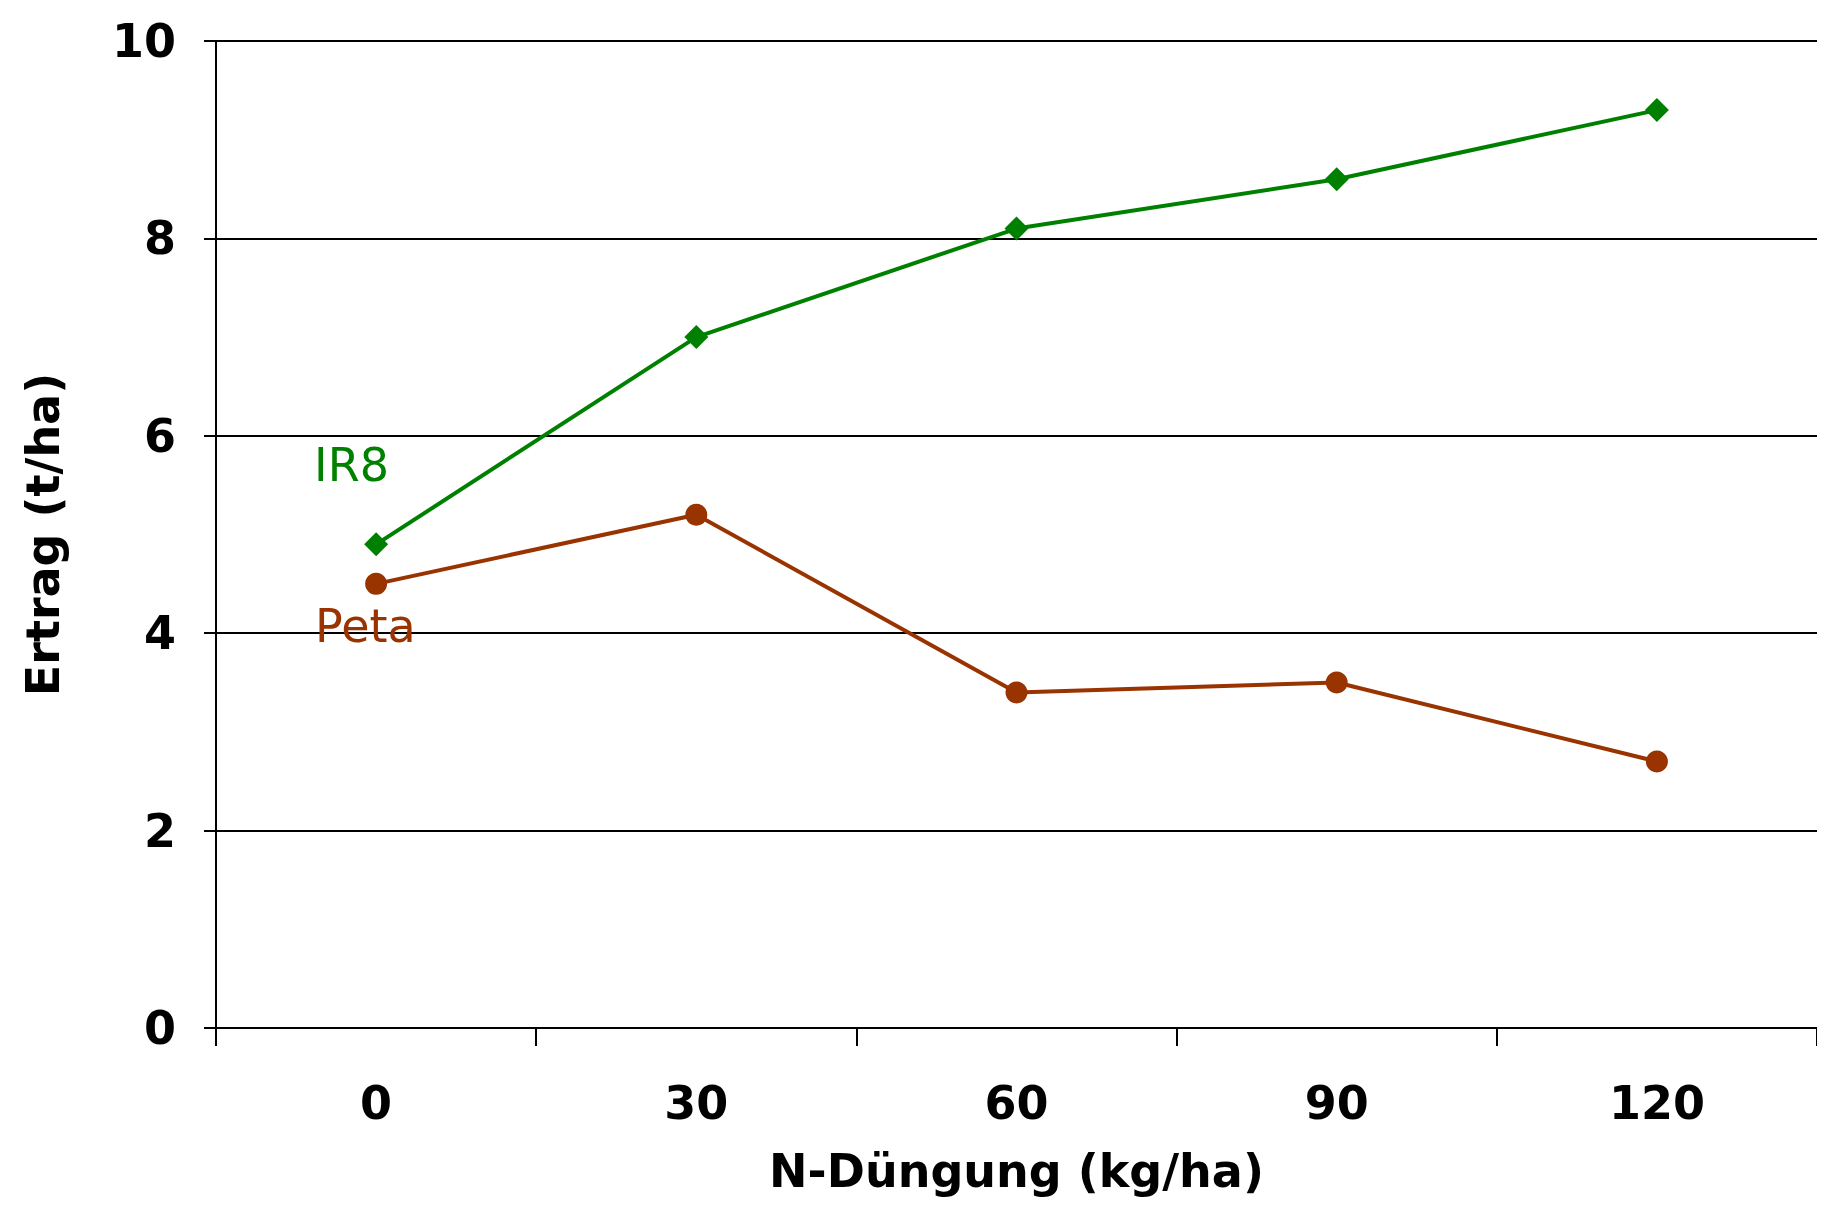  What do you see at coordinates (696, 1103) in the screenshot?
I see `x-tick-label: 30` at bounding box center [696, 1103].